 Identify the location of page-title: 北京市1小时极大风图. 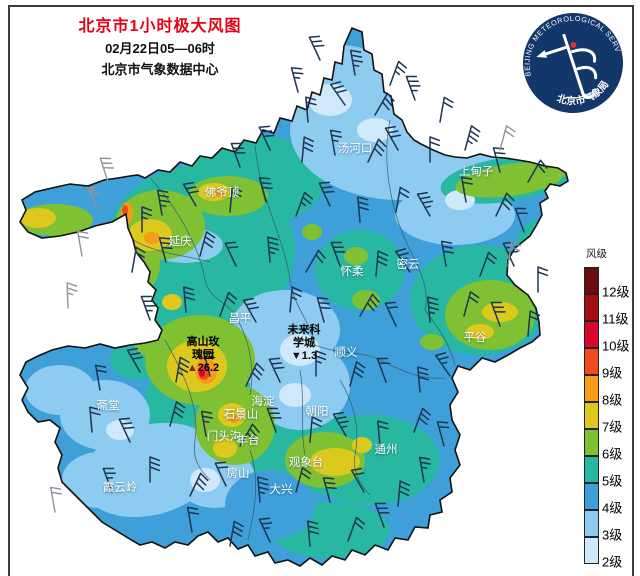
(160, 26).